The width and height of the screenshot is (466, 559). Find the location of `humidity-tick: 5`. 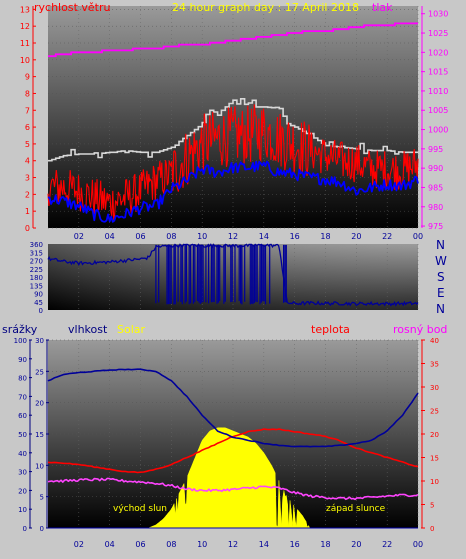

humidity-tick: 5 is located at coordinates (42, 498).